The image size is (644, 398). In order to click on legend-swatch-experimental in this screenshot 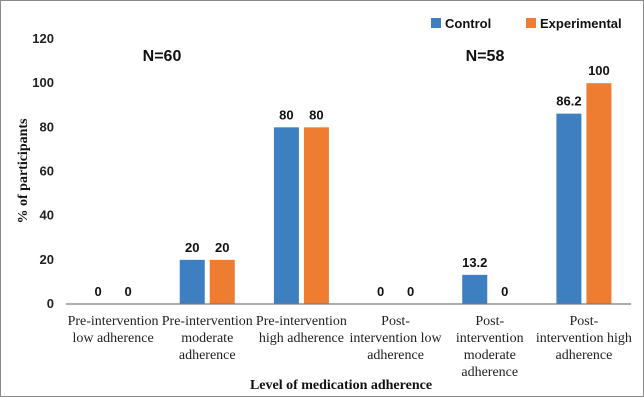, I will do `click(531, 23)`.